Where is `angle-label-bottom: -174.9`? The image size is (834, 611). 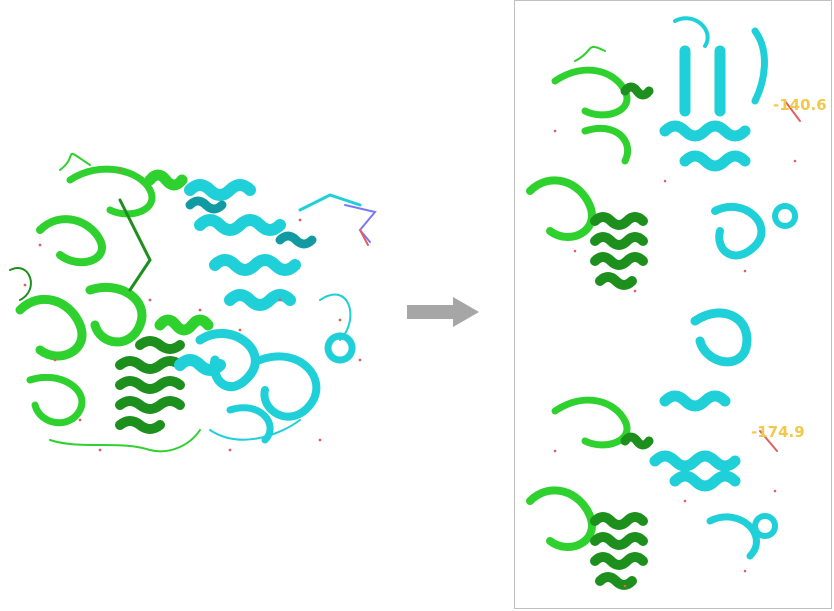
angle-label-bottom: -174.9 is located at coordinates (778, 432).